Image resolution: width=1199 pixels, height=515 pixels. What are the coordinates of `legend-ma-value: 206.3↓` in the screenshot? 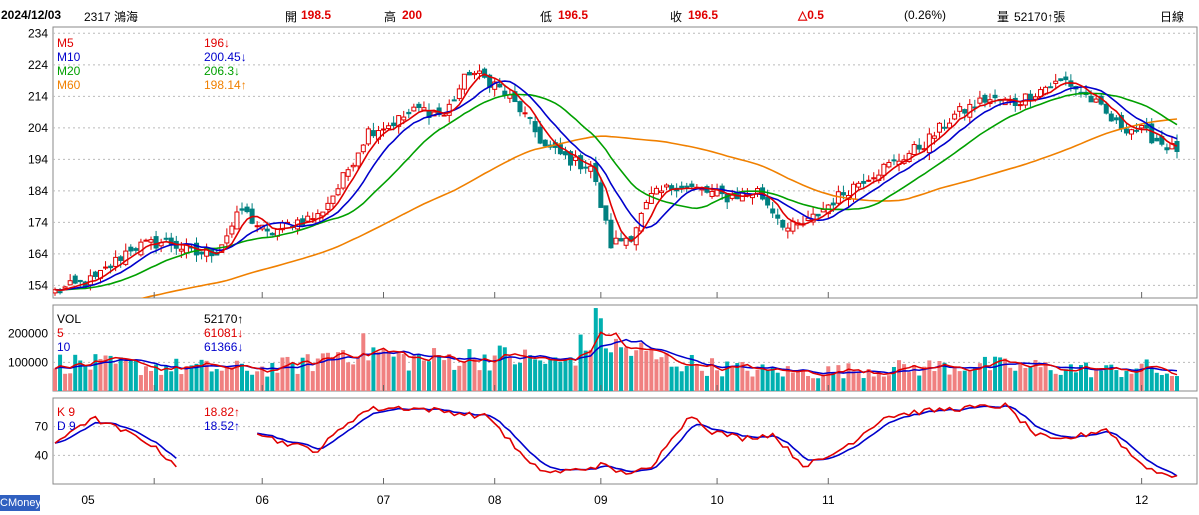 It's located at (222, 71).